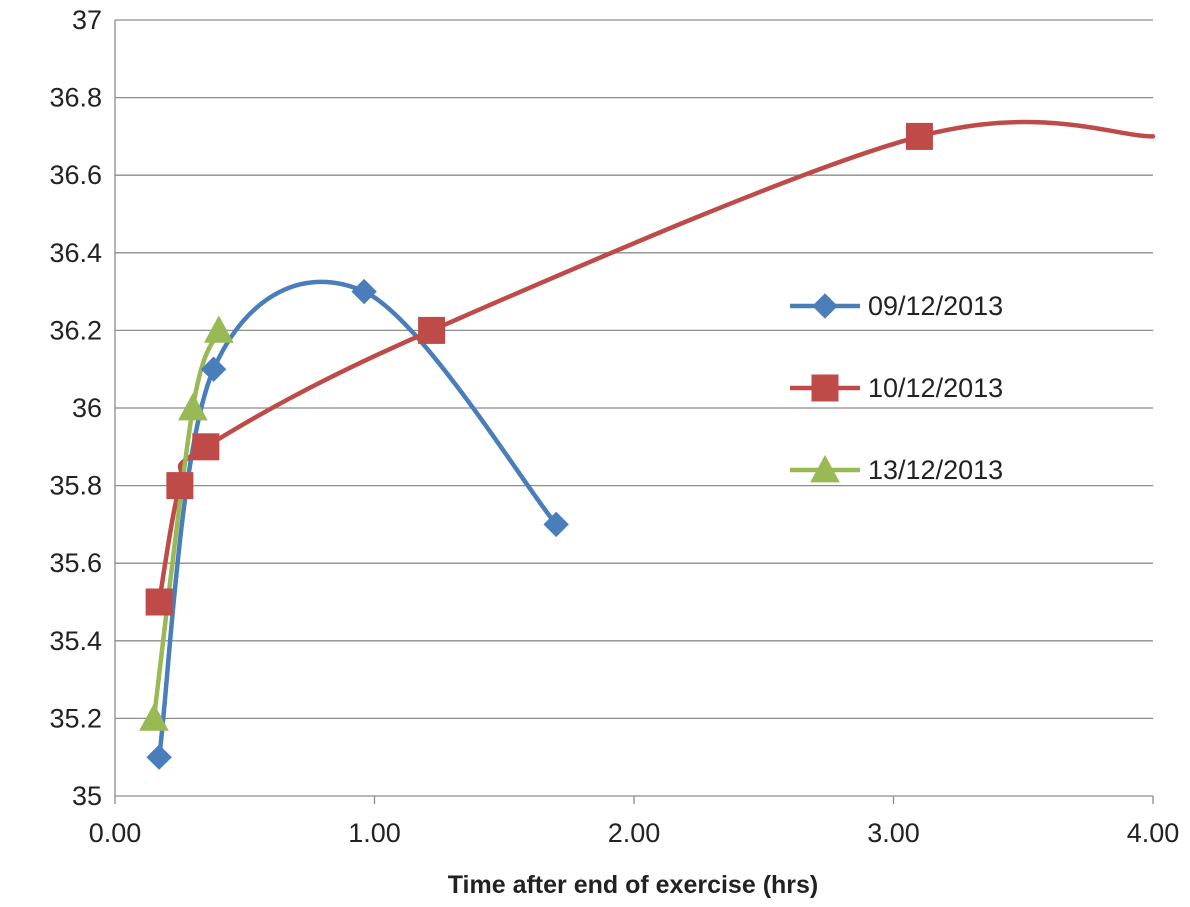 The width and height of the screenshot is (1190, 907). I want to click on x-tick-label: 4.00, so click(1153, 833).